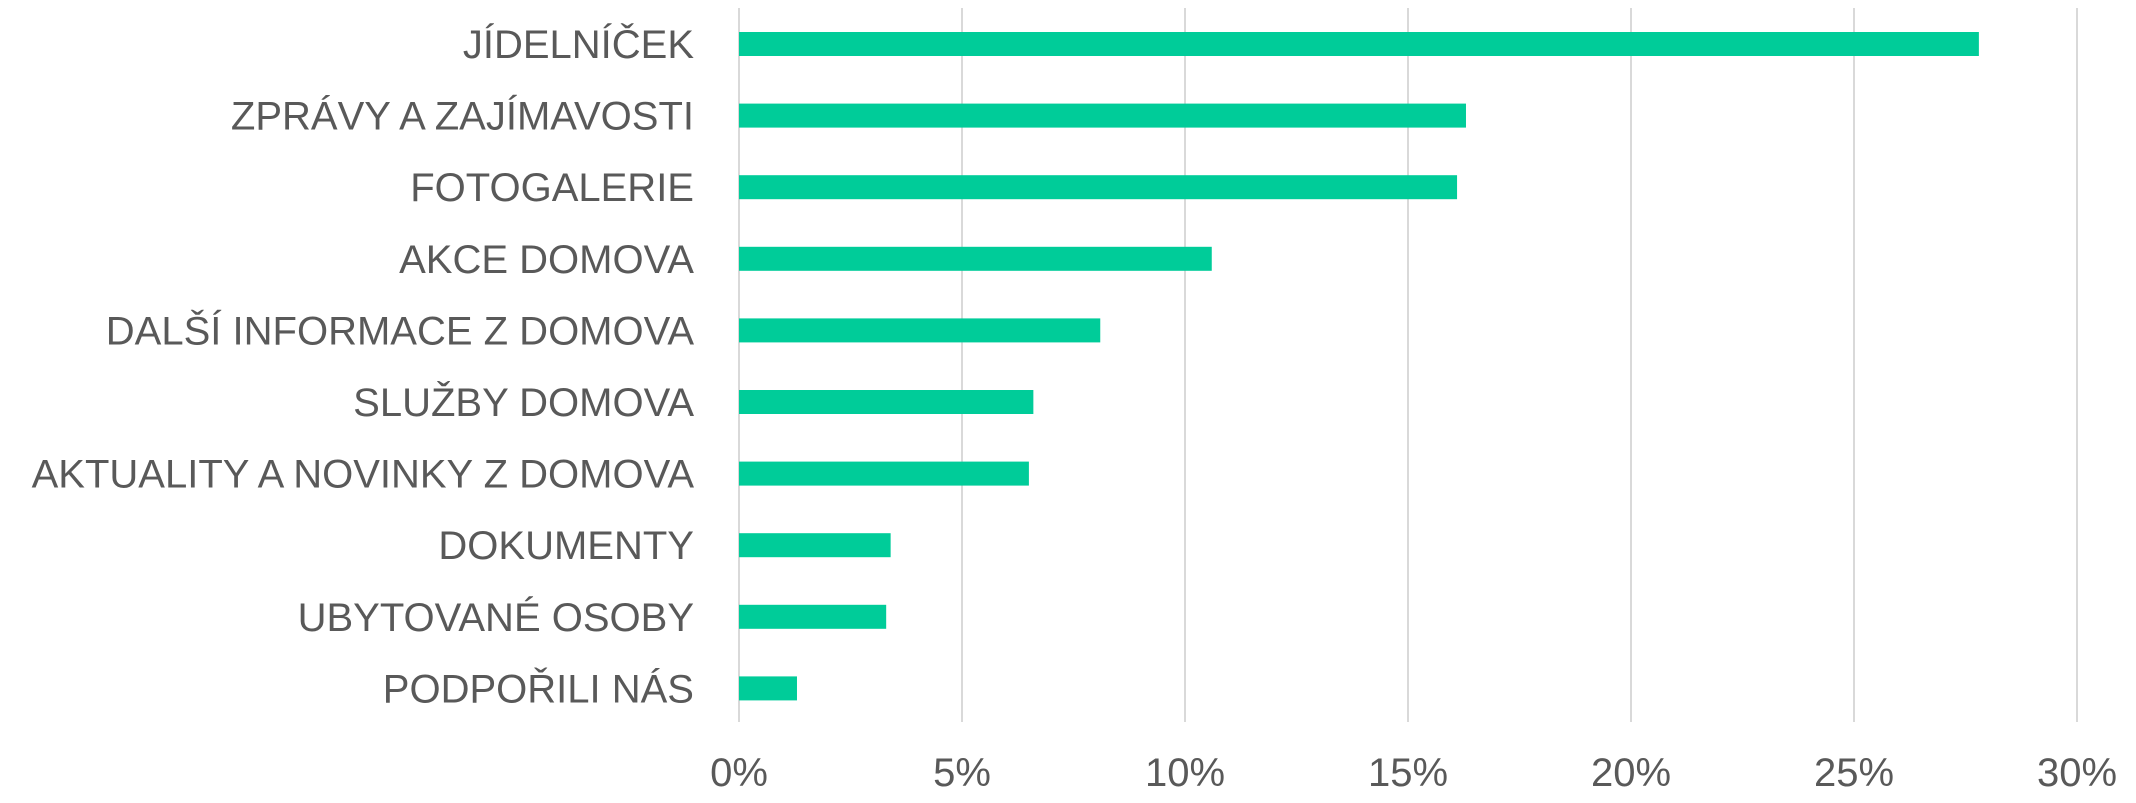 Image resolution: width=2136 pixels, height=803 pixels. I want to click on category-label: SLUŽBY DOMOVA, so click(523, 402).